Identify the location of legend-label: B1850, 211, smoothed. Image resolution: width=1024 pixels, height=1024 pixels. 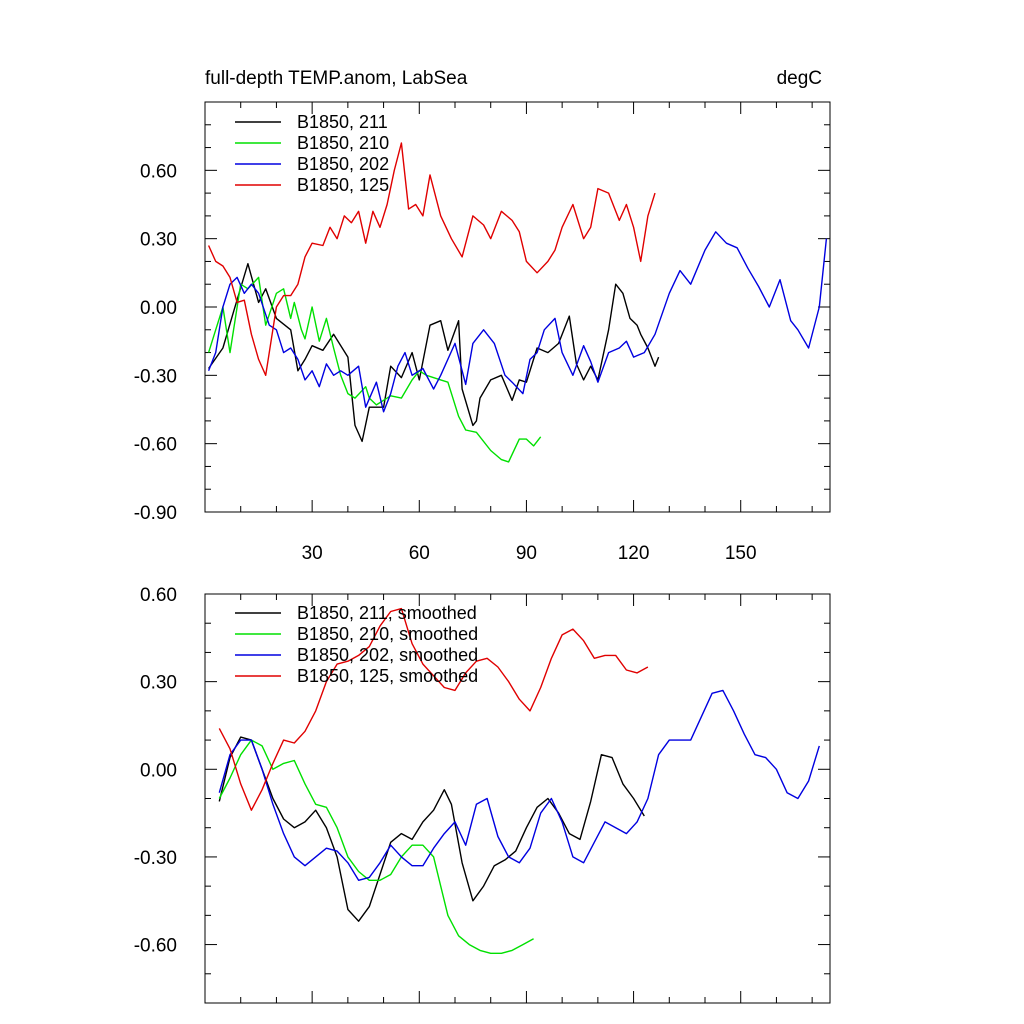
(387, 613).